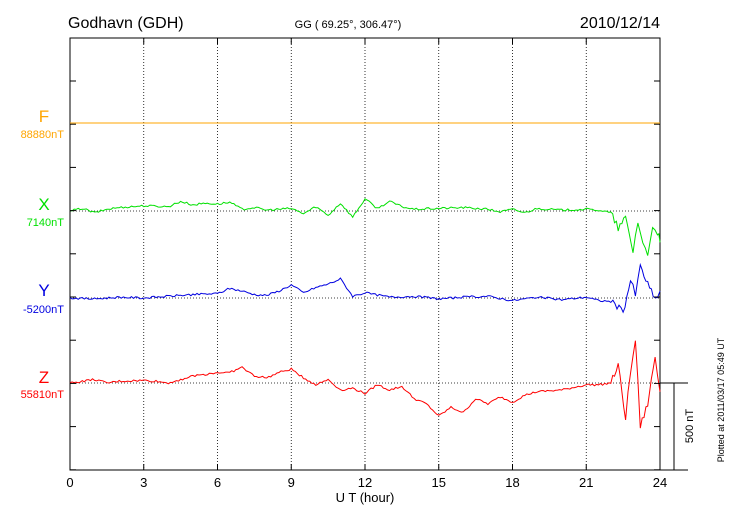 This screenshot has height=520, width=730. Describe the element at coordinates (690, 426) in the screenshot. I see `scale-bar-label: 500 nT` at that location.